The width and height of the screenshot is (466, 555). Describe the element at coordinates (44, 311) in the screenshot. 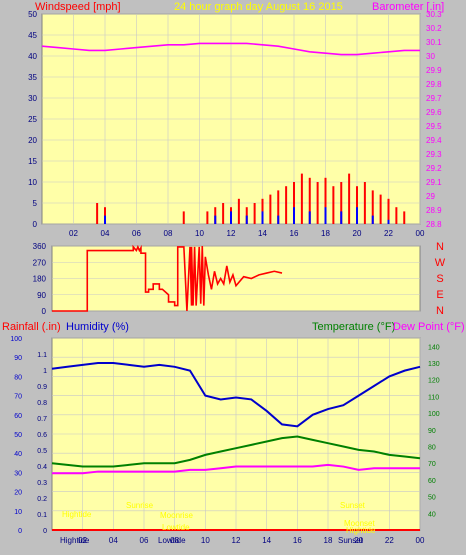

I see `direction-tick: 0` at that location.